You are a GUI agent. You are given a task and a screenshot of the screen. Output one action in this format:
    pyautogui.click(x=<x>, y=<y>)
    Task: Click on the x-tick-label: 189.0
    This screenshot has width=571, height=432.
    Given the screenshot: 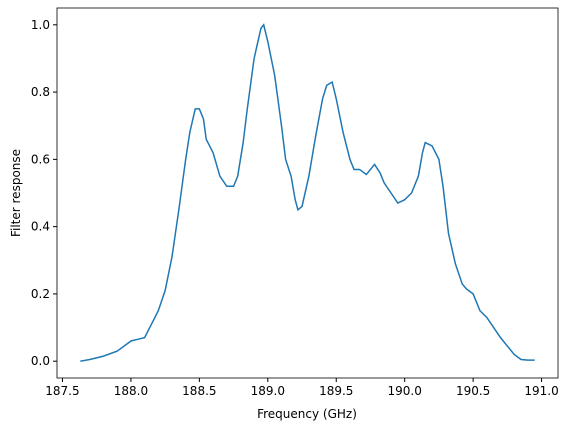 What is the action you would take?
    pyautogui.click(x=268, y=391)
    